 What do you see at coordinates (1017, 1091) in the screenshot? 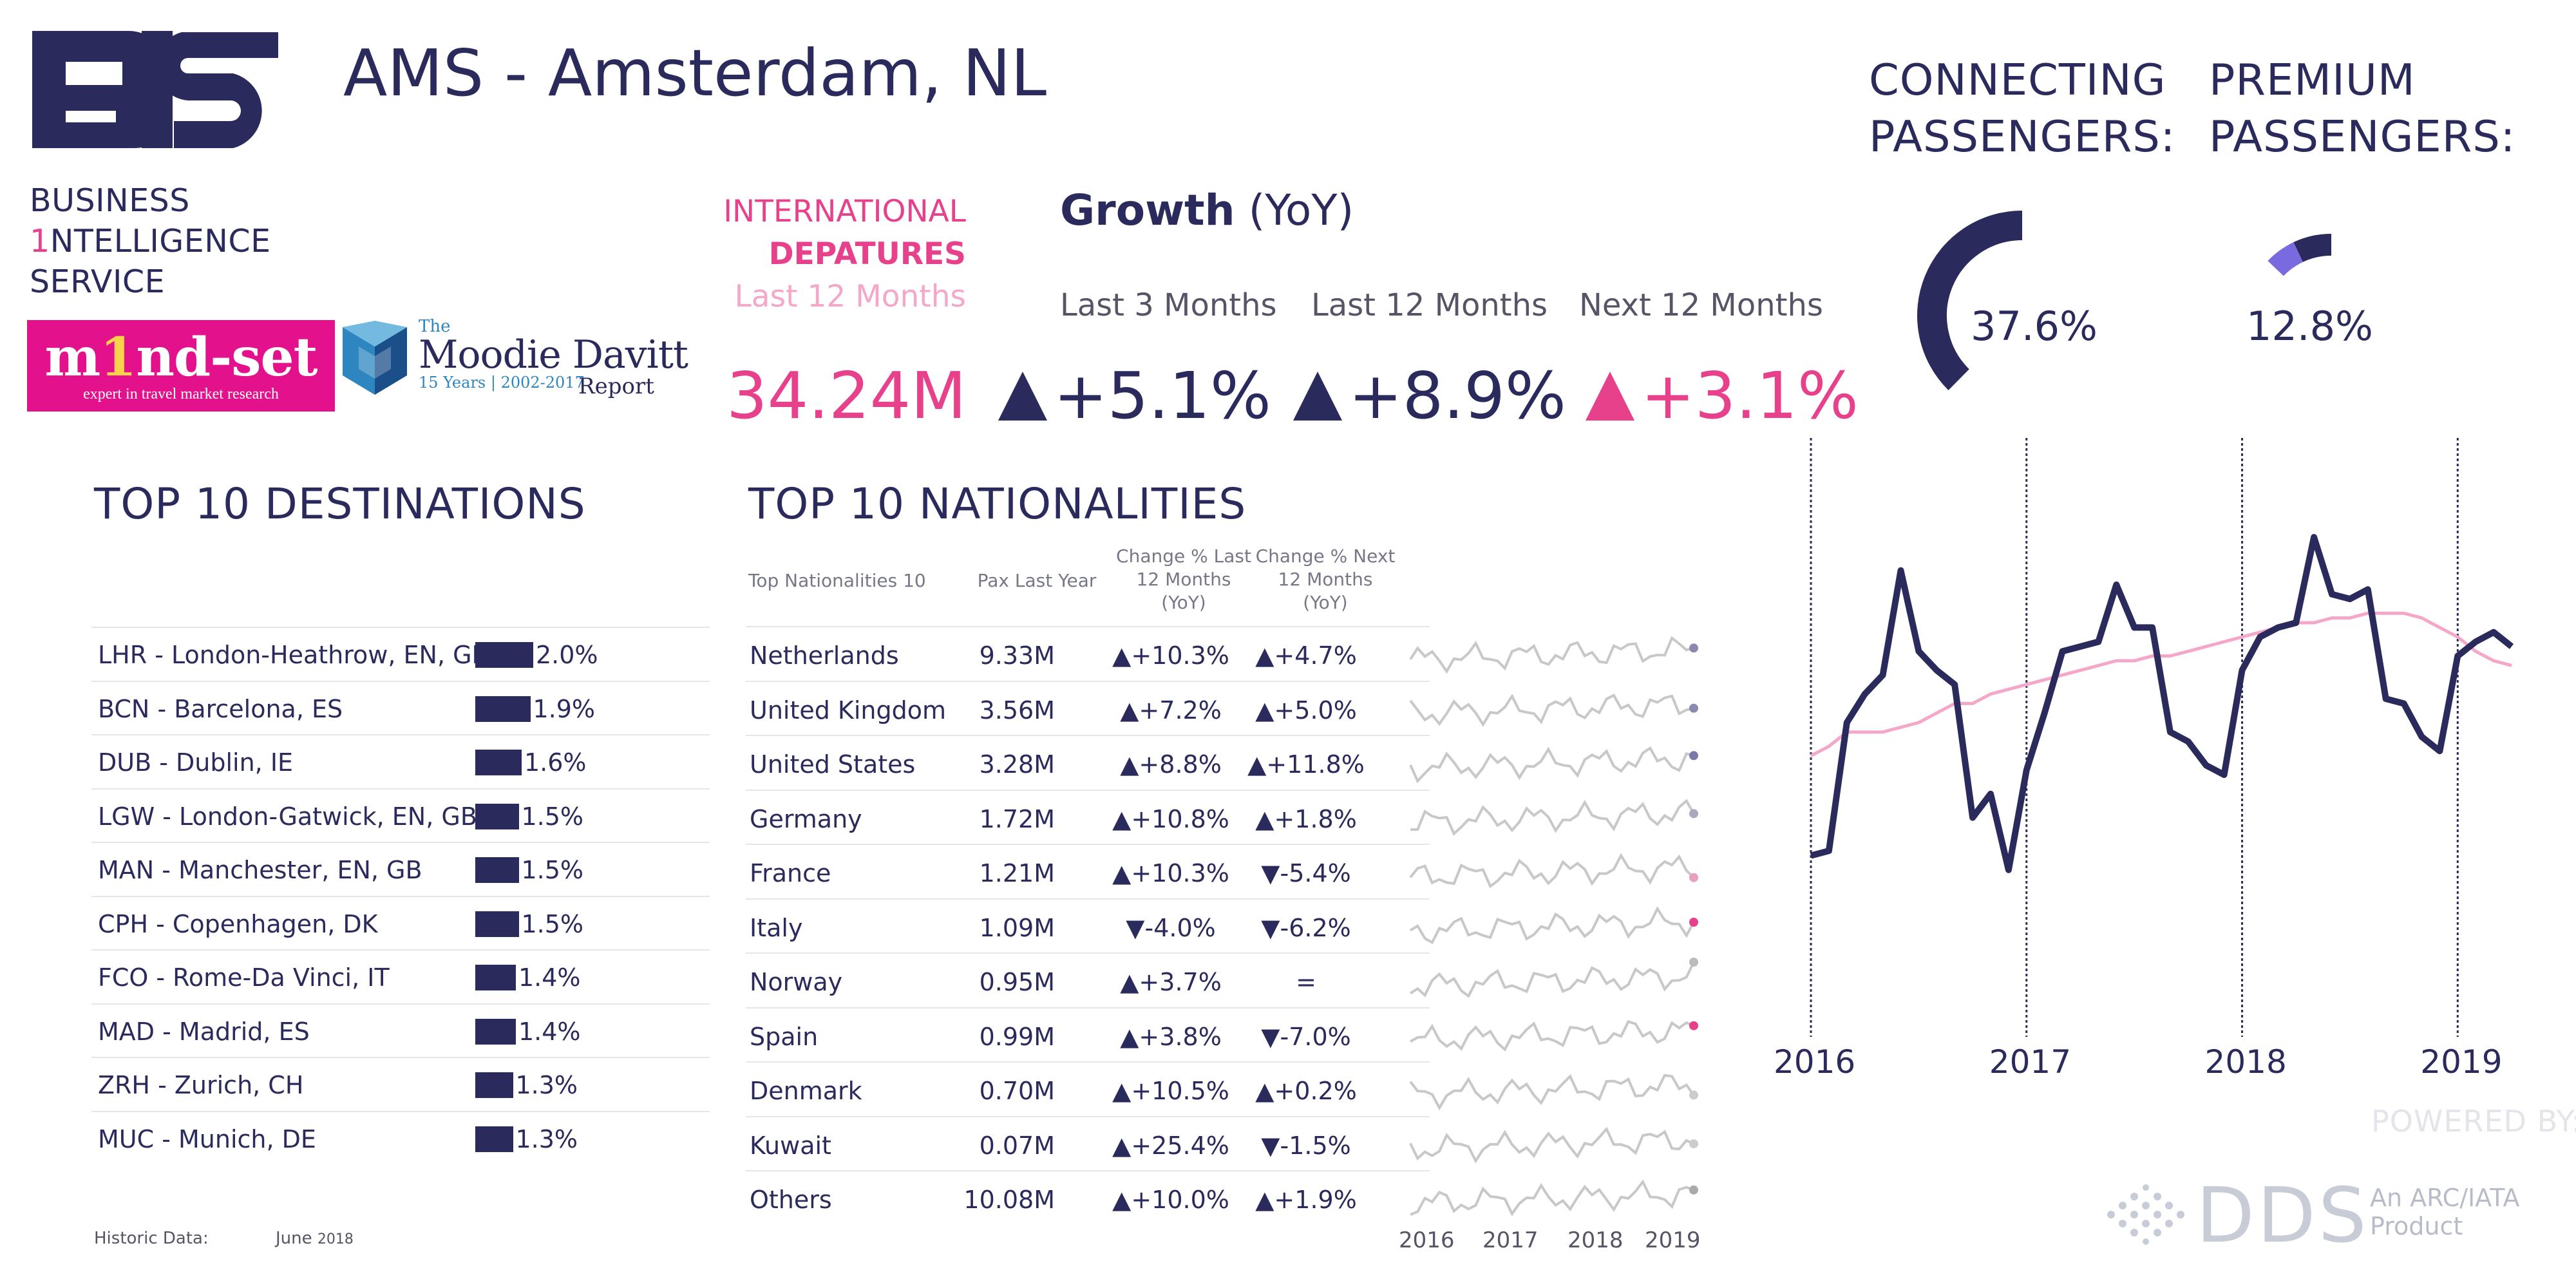
I see `nationality-pax: 0.70M` at bounding box center [1017, 1091].